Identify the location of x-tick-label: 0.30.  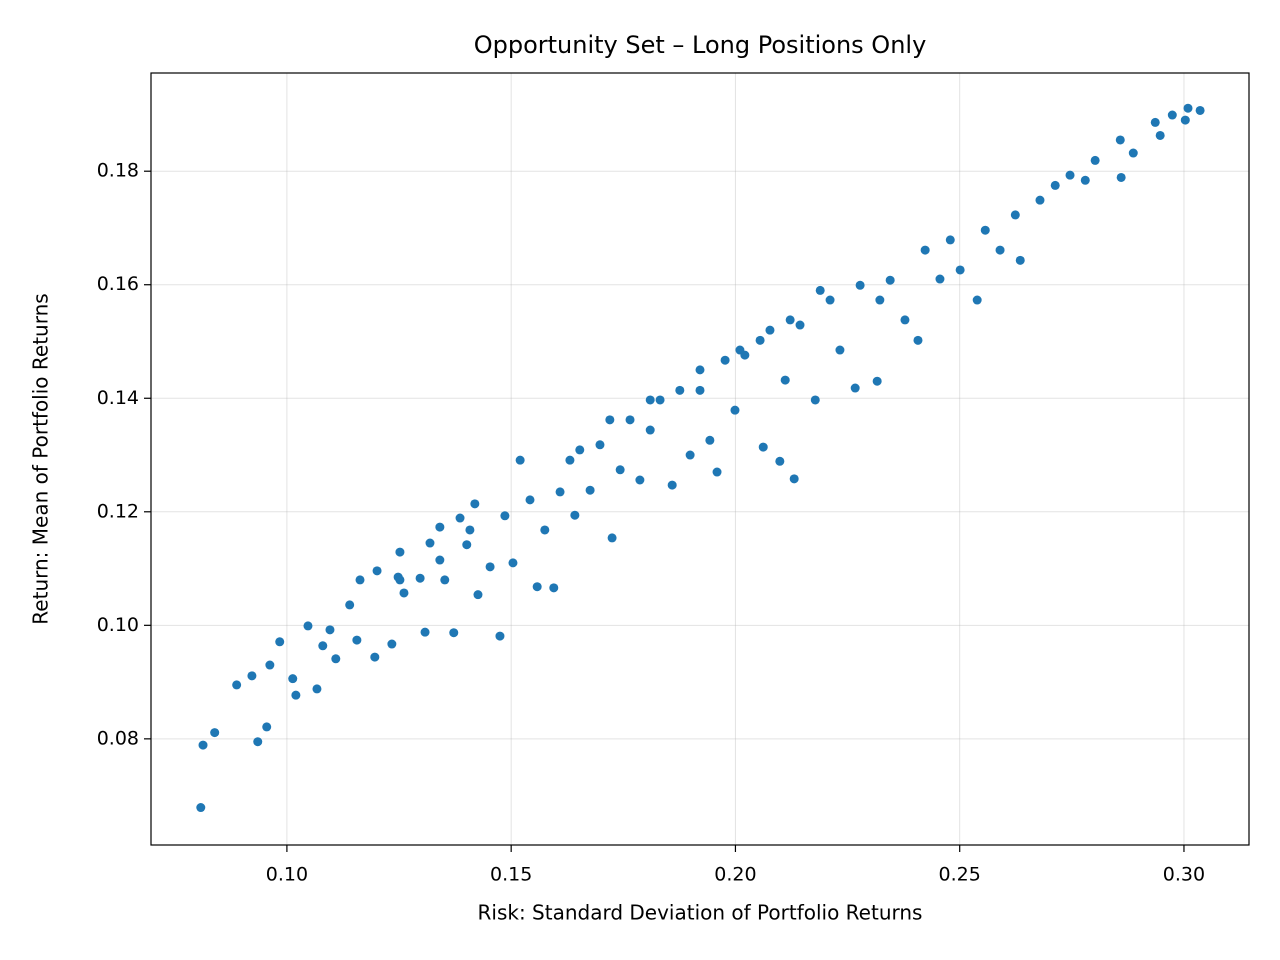
(1184, 875).